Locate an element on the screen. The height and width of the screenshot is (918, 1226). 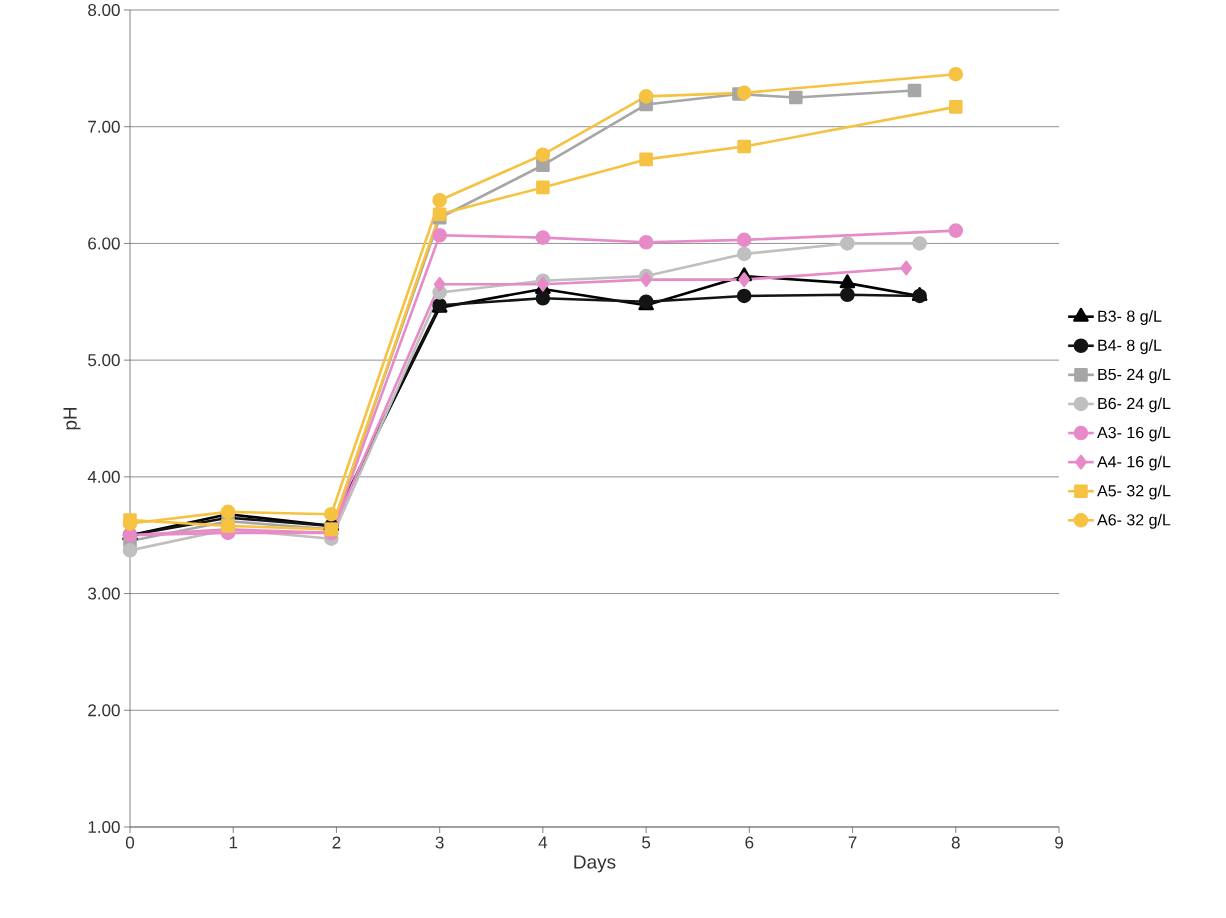
legend-label: B4- 8 g/L is located at coordinates (1130, 347).